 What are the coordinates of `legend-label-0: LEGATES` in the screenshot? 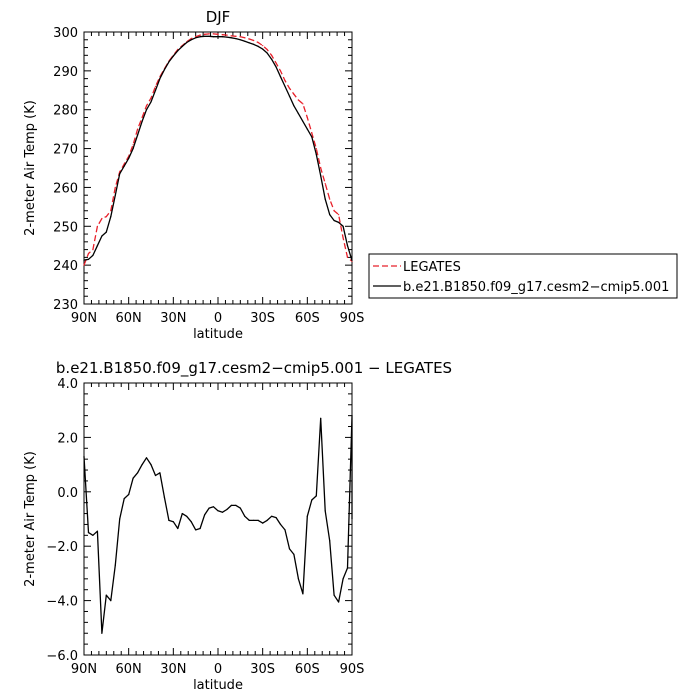 It's located at (432, 267).